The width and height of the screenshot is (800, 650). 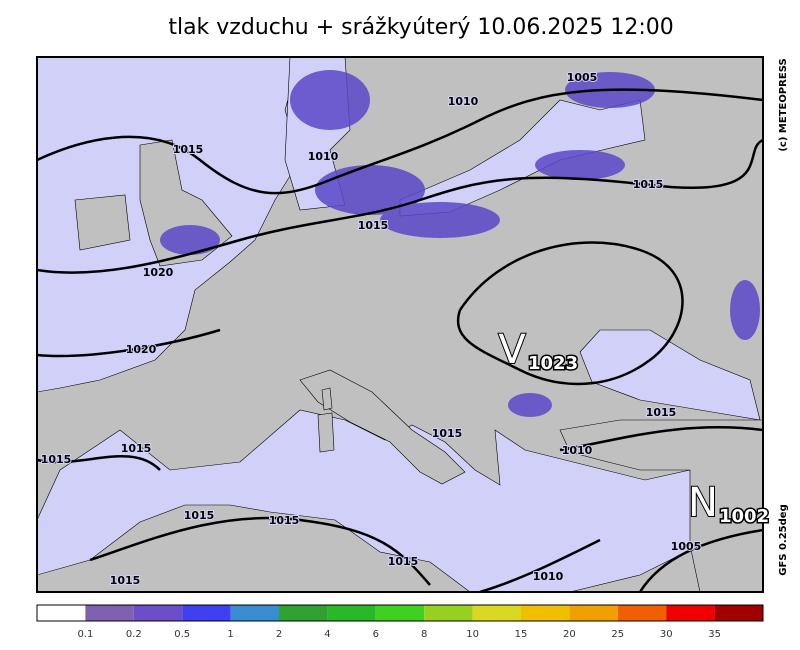 What do you see at coordinates (666, 634) in the screenshot?
I see `legend-tick-label: 30` at bounding box center [666, 634].